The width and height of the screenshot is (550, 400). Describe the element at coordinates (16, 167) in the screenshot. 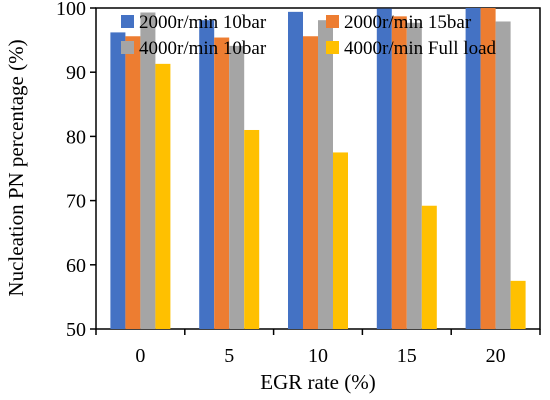

I see `y-axis-title: Nucleation PN percentage (%)` at that location.